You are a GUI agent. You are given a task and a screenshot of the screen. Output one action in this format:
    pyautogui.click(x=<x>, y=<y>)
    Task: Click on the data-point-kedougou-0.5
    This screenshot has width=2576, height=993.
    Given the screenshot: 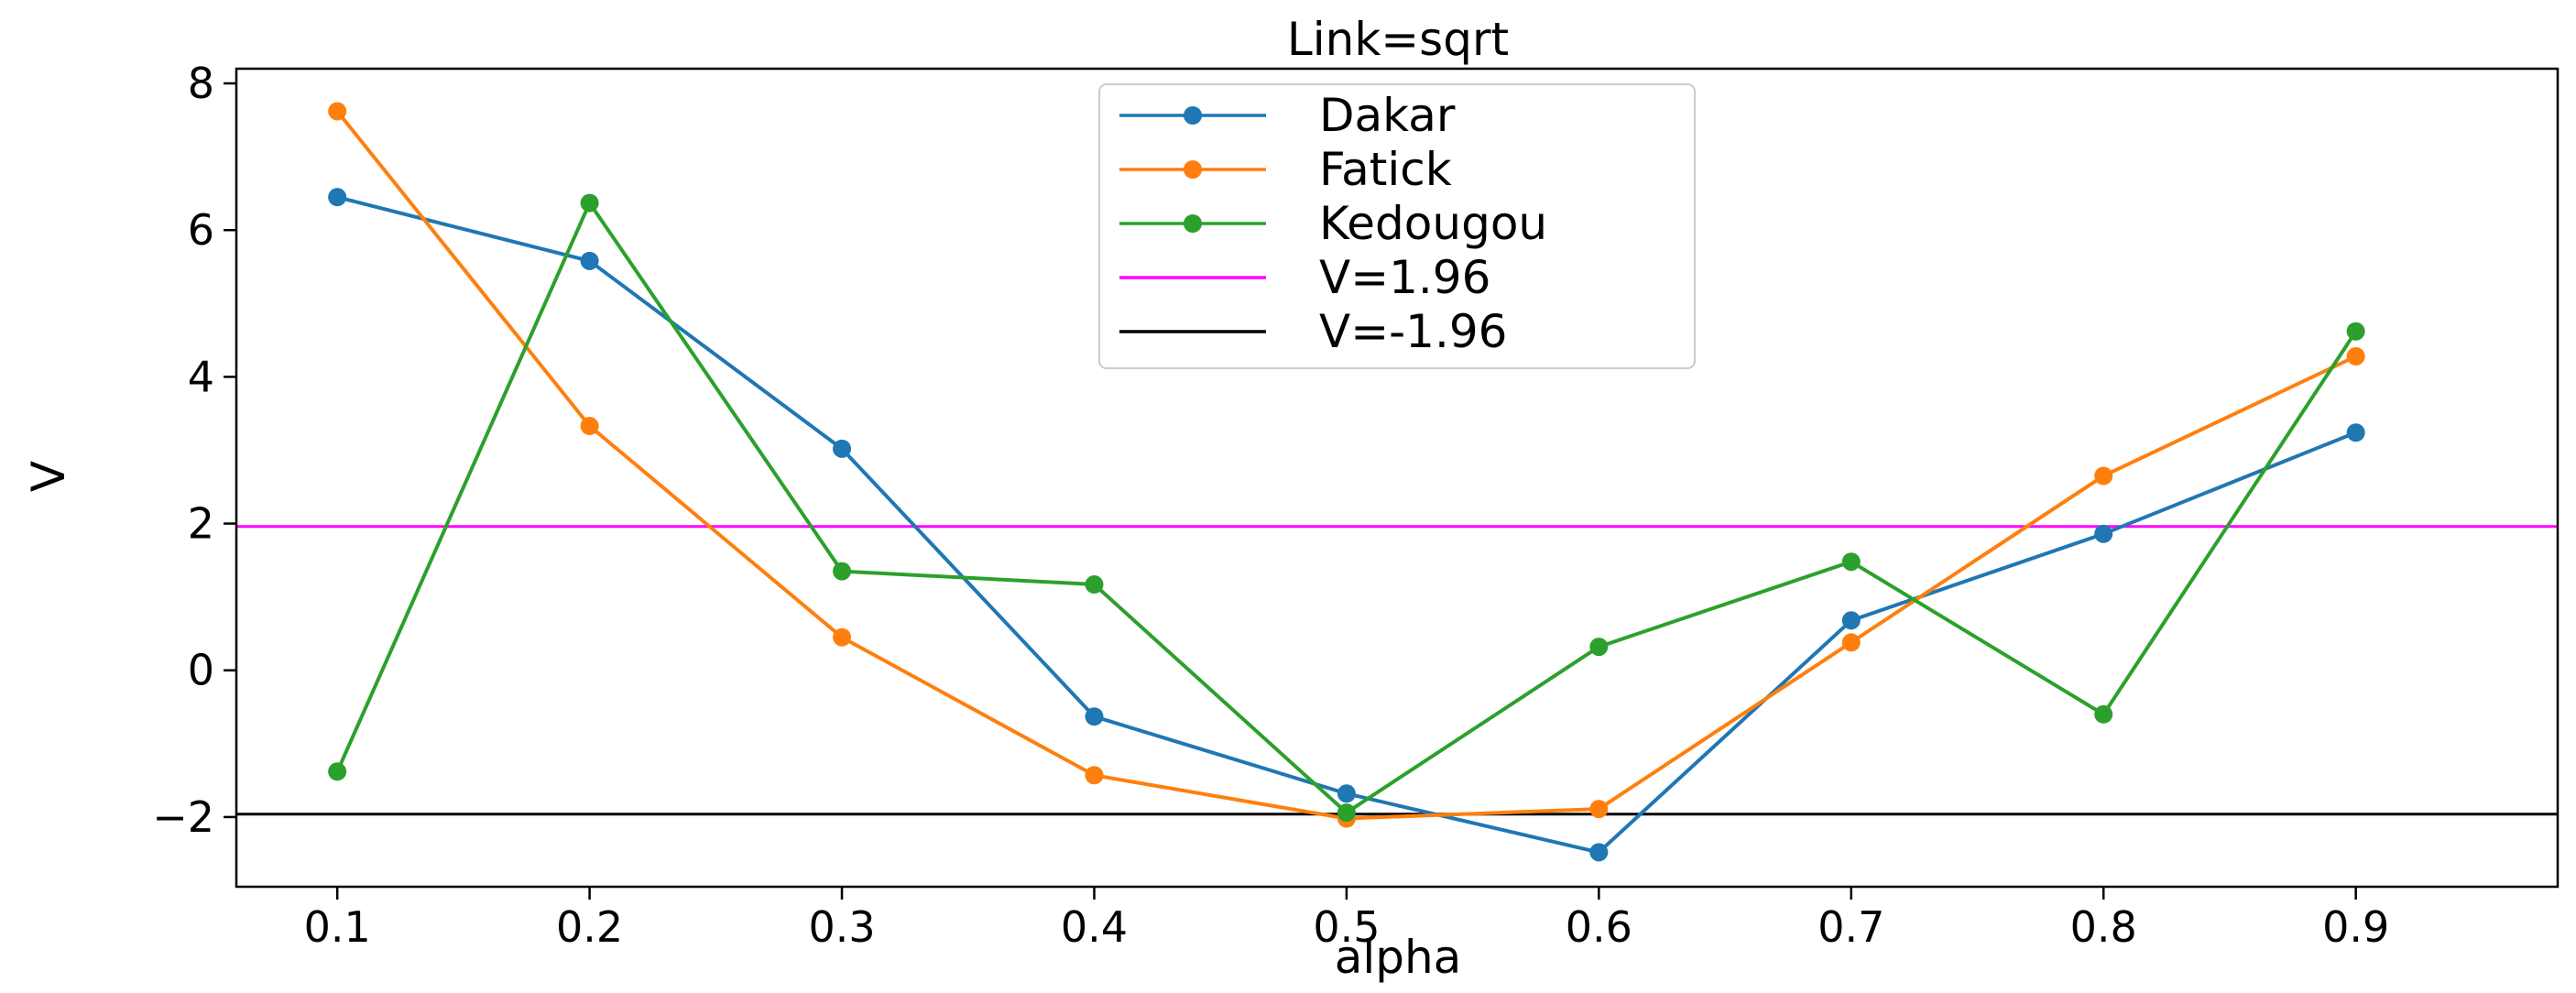 What is the action you would take?
    pyautogui.click(x=1347, y=813)
    